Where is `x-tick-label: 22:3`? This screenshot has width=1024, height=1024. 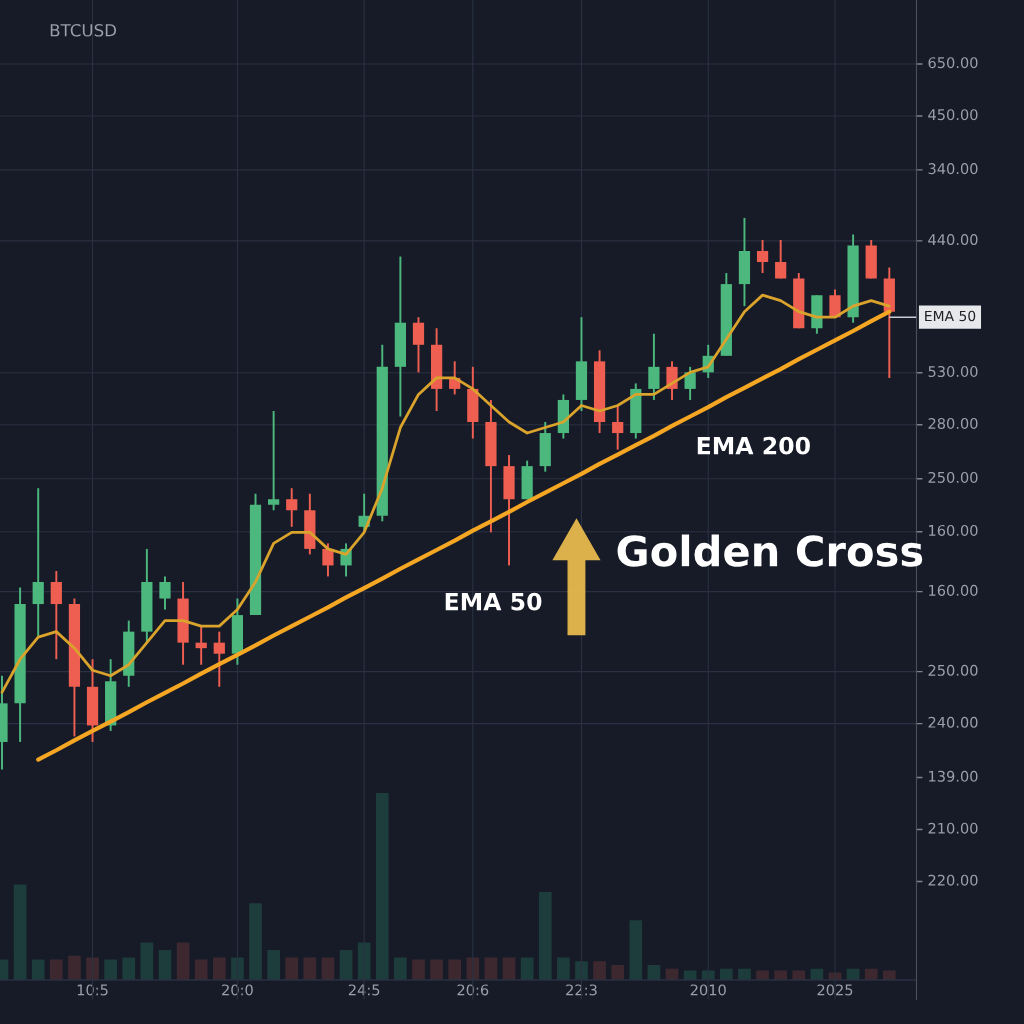 x-tick-label: 22:3 is located at coordinates (581, 990).